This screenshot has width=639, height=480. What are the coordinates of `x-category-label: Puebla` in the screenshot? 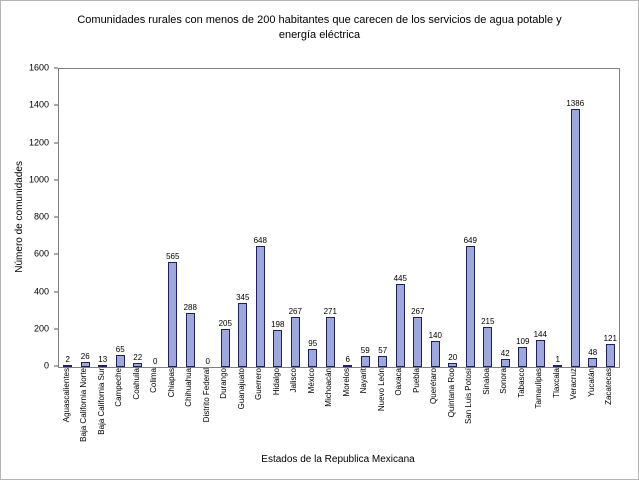 It's located at (416, 380).